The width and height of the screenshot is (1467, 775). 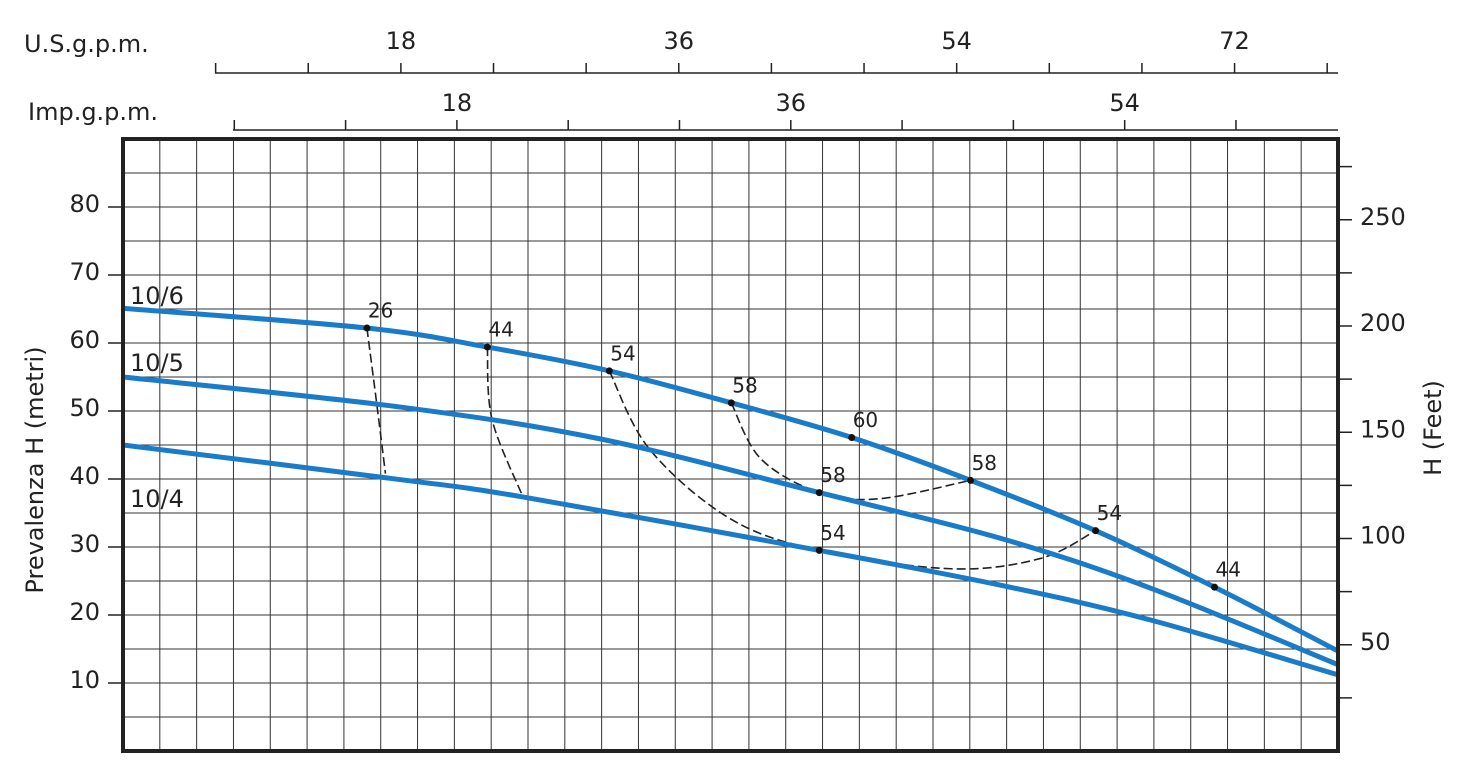 I want to click on series-label: 10/5, so click(x=157, y=363).